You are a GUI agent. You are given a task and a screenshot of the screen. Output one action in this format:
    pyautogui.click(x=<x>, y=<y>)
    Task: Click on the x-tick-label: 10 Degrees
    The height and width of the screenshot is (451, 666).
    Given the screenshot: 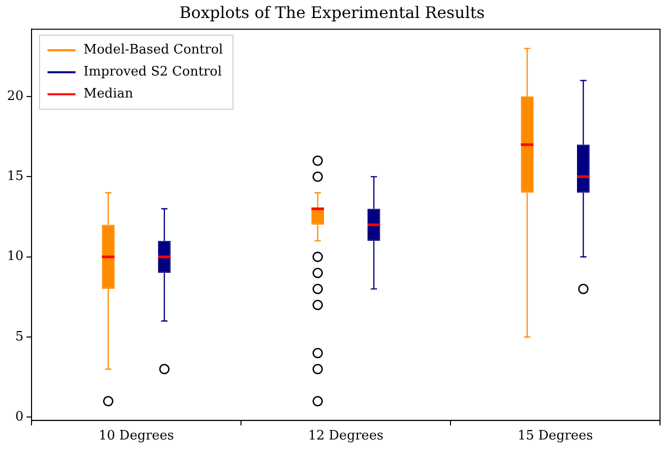 What is the action you would take?
    pyautogui.click(x=136, y=436)
    